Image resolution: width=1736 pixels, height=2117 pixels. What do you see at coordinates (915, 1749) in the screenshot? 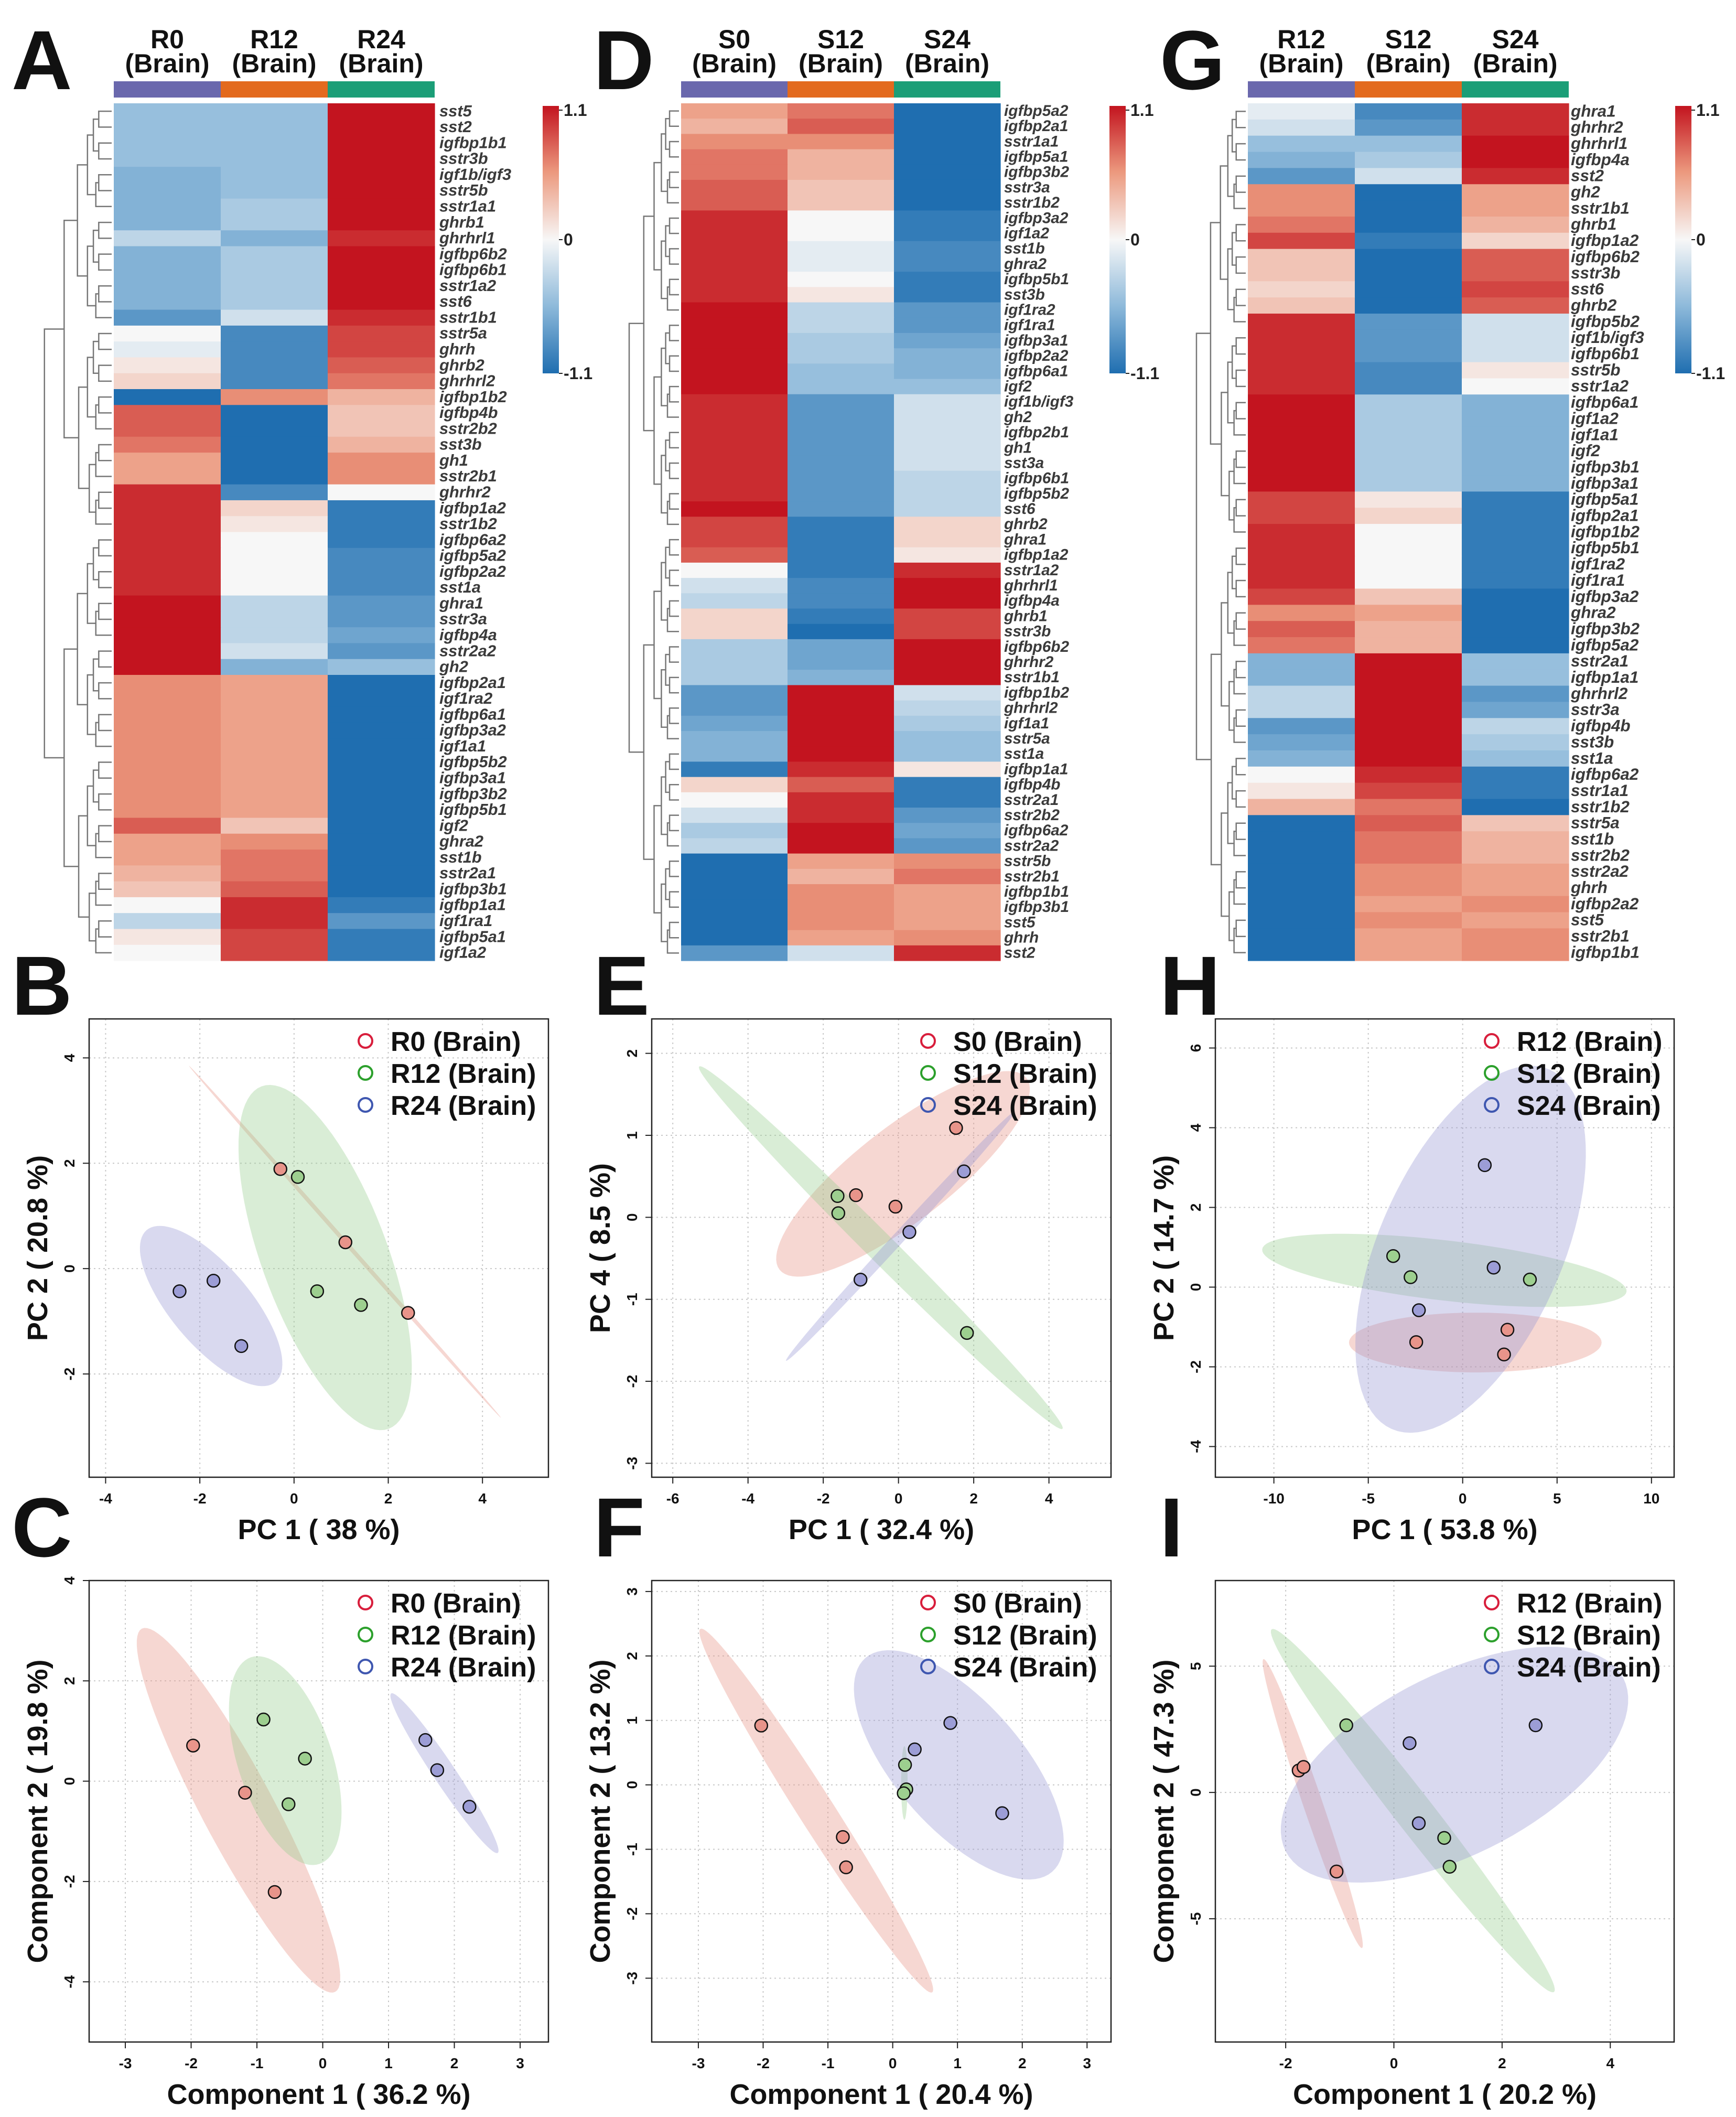
I see `data-point-blue` at bounding box center [915, 1749].